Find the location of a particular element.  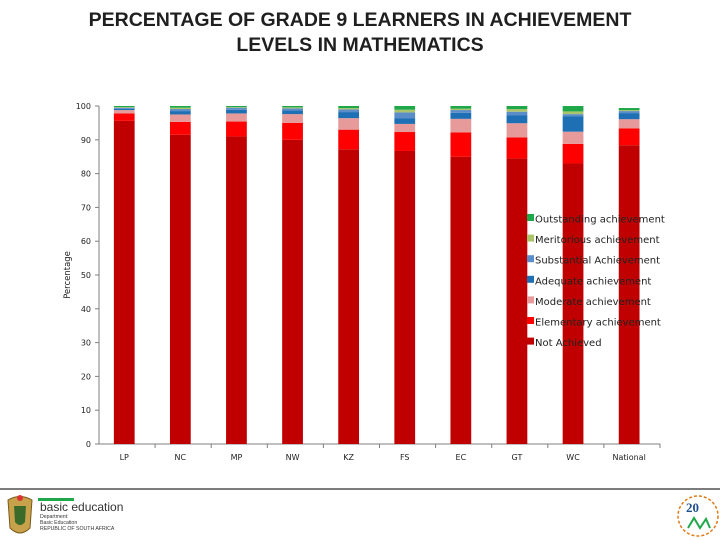

x-tick-label: GT is located at coordinates (517, 457).